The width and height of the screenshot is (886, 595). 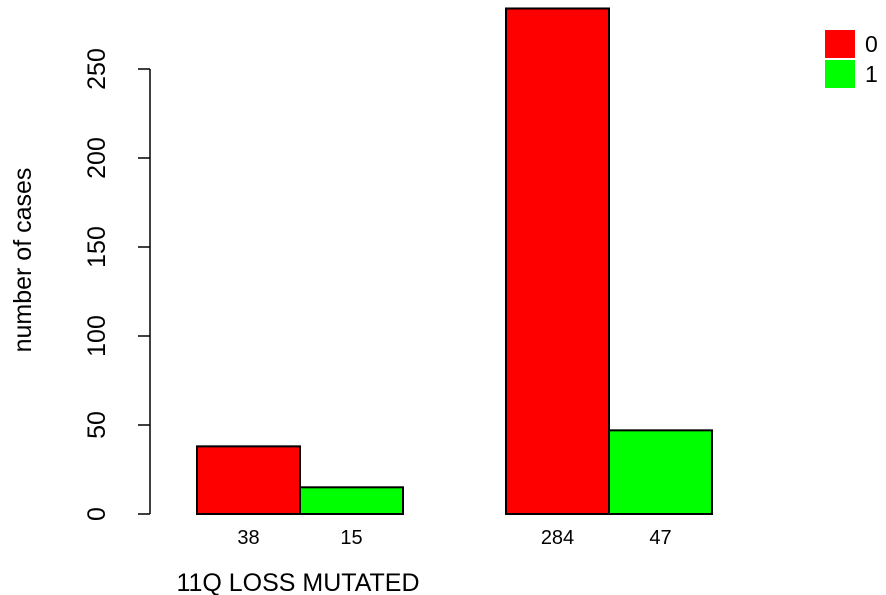 I want to click on legend: 01, so click(x=851, y=59).